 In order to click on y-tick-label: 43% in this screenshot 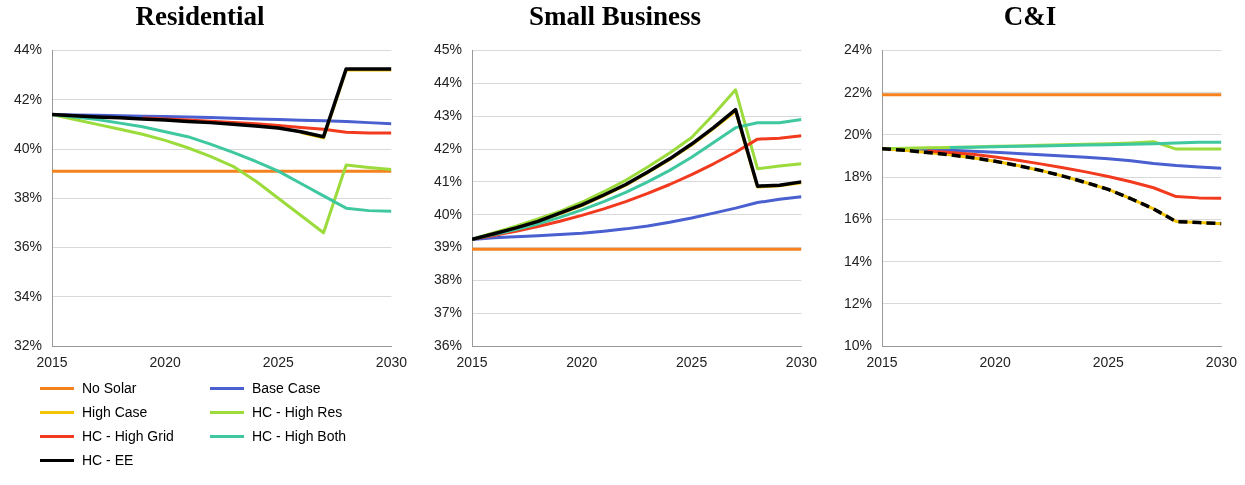, I will do `click(448, 114)`.